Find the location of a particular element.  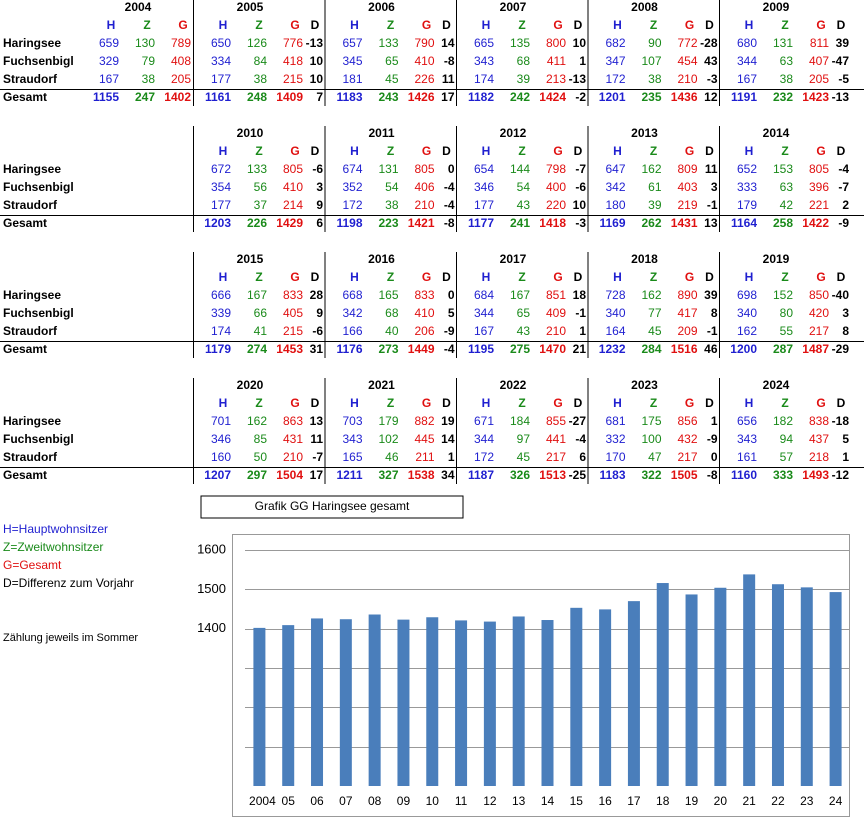

cell: 342 is located at coordinates (352, 313).